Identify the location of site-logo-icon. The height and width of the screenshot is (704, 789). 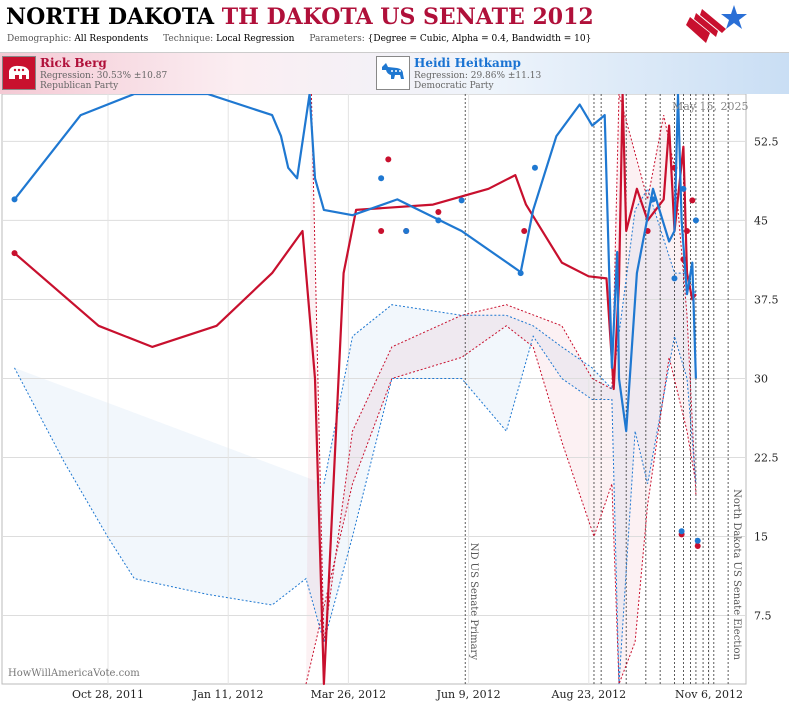
(716, 24).